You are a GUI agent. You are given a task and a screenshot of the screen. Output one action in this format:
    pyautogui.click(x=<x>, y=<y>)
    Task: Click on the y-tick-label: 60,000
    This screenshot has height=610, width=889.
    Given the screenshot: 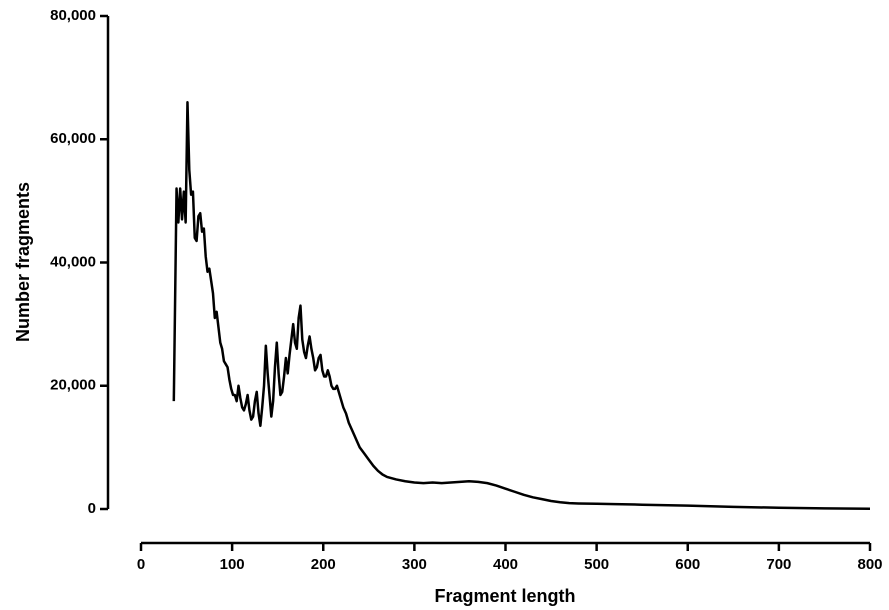 What is the action you would take?
    pyautogui.click(x=73, y=138)
    